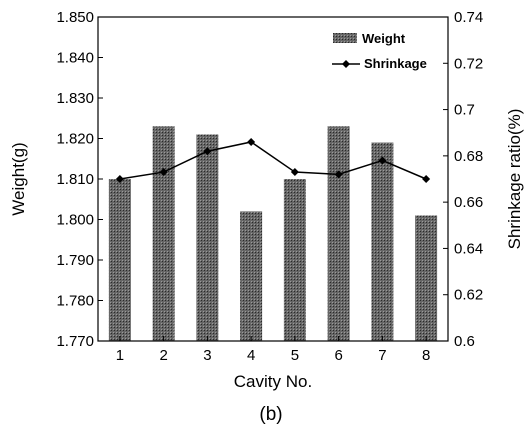  What do you see at coordinates (75, 98) in the screenshot?
I see `left-tick-label: 1.830` at bounding box center [75, 98].